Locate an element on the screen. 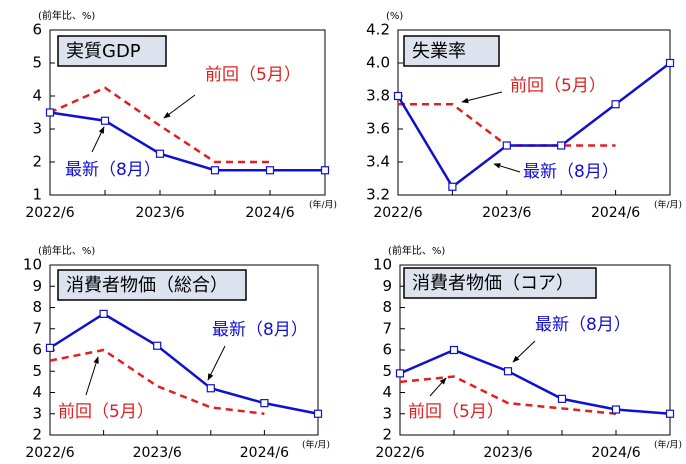  y-tick-label: 3.2 is located at coordinates (378, 195).